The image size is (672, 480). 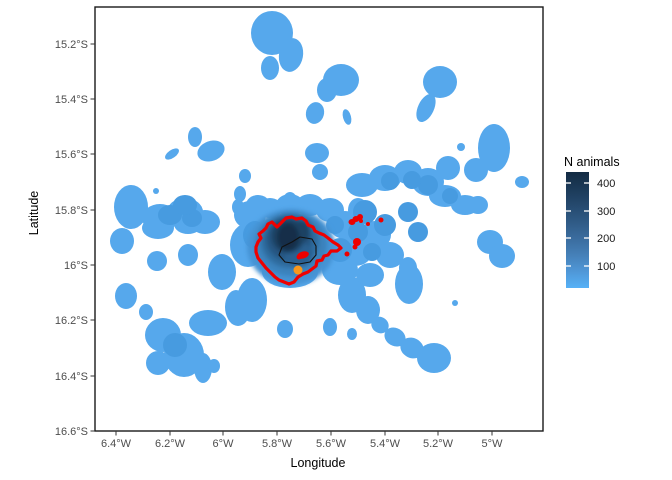 I want to click on y-axis-title: Latitude, so click(x=34, y=213).